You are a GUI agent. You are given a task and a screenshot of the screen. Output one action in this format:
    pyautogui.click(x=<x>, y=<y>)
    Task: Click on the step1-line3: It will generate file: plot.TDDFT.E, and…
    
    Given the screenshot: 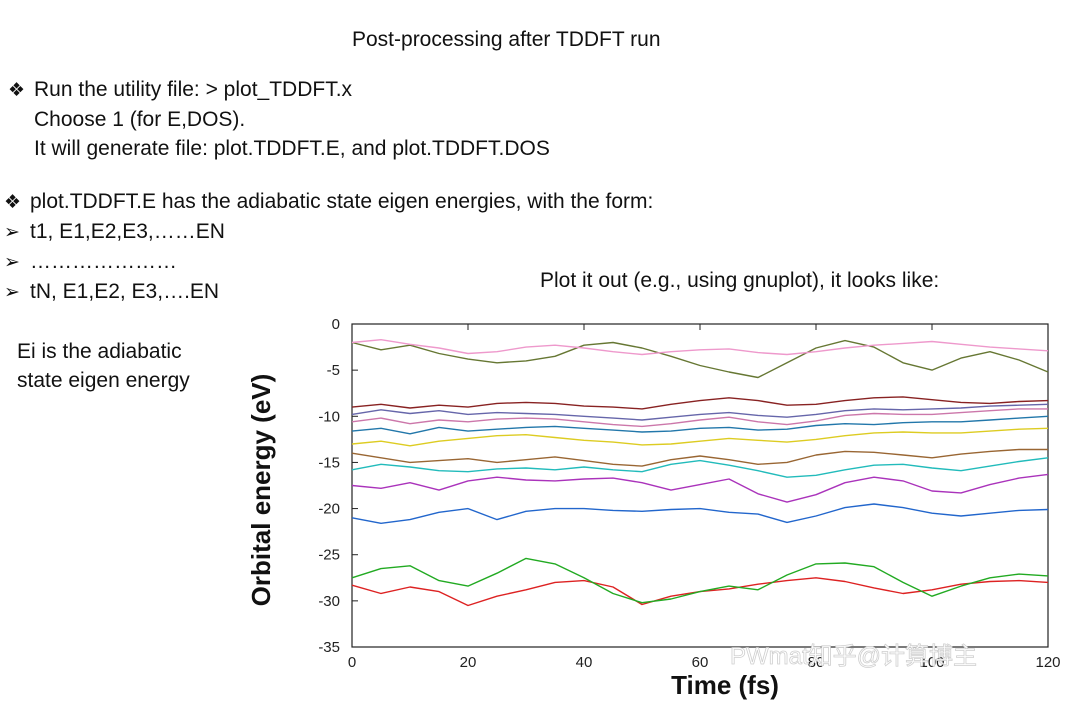 What is the action you would take?
    pyautogui.click(x=292, y=148)
    